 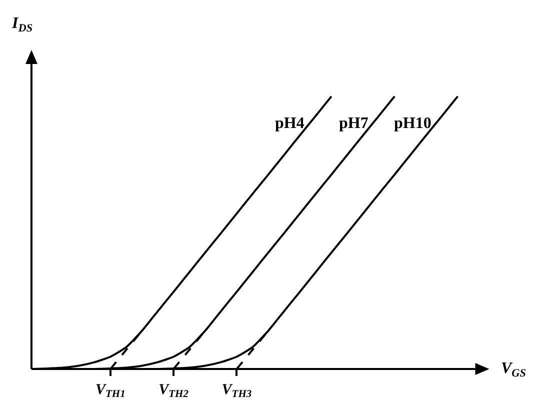 What do you see at coordinates (174, 391) in the screenshot?
I see `x-tick-label: V$_{TH2}$` at bounding box center [174, 391].